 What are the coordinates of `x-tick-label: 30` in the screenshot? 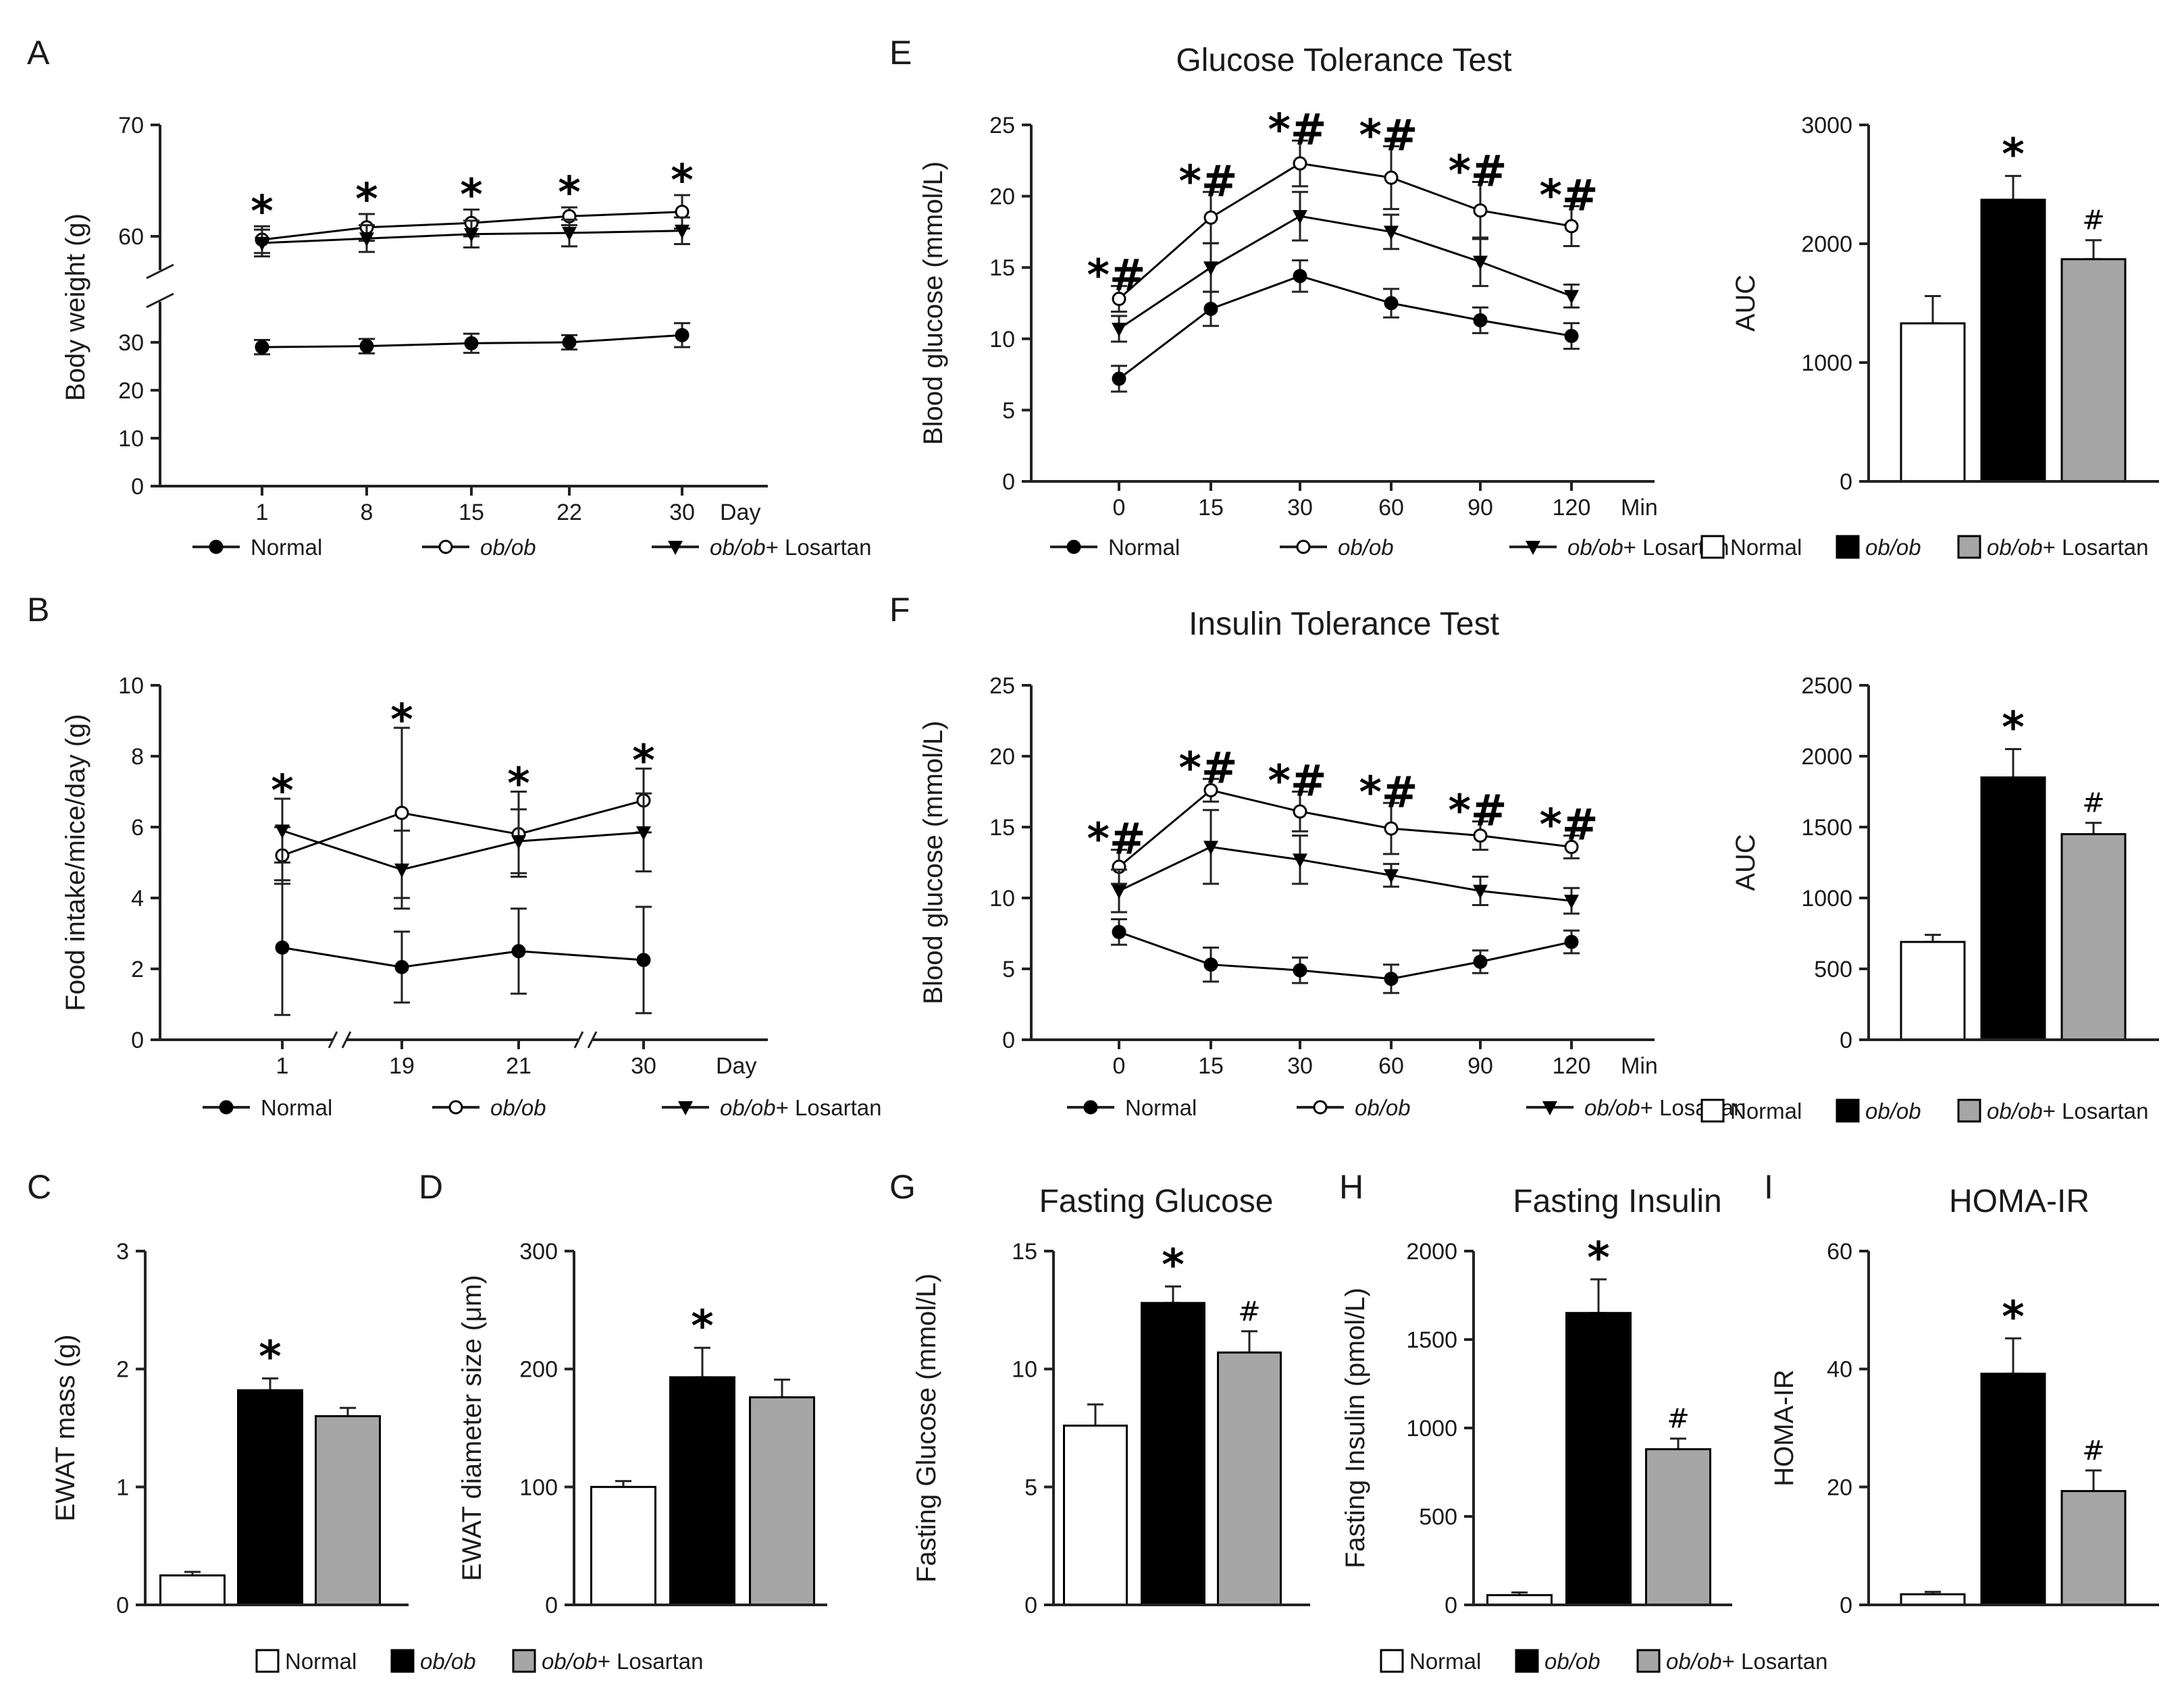 It's located at (1300, 1066).